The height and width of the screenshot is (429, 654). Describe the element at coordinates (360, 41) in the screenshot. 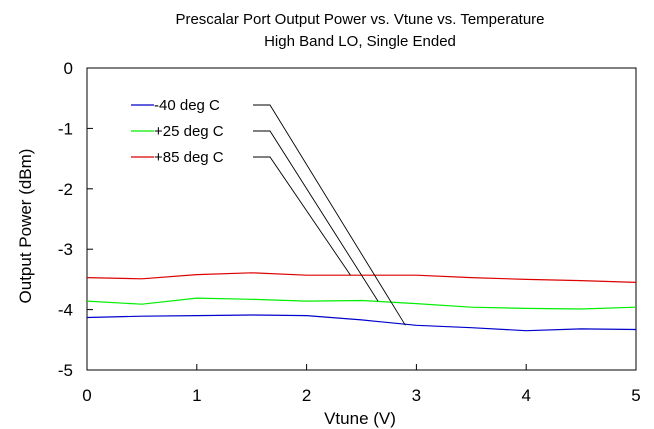

I see `chart-subtitle: High Band LO, Single Ended` at that location.